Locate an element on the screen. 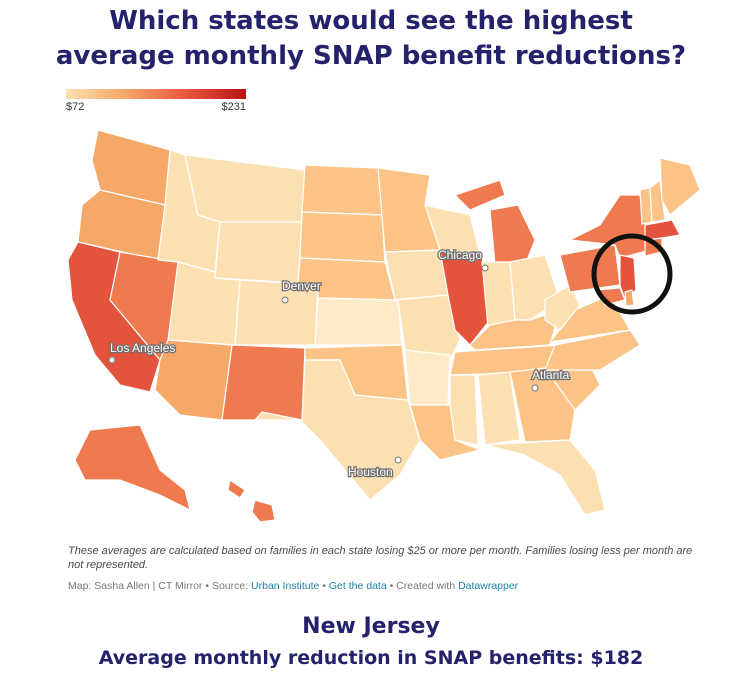 The width and height of the screenshot is (742, 676). city-dot-los-angeles is located at coordinates (112, 360).